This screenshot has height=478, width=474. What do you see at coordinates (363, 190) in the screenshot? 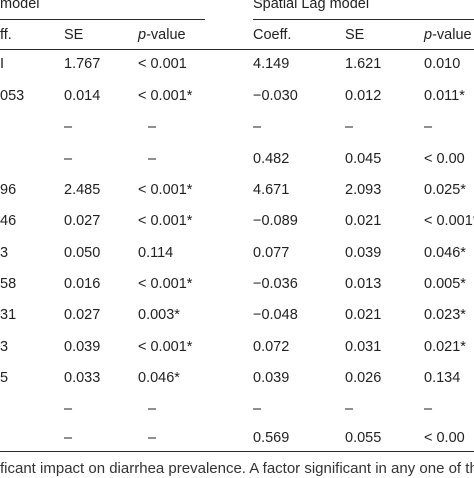
I see `cell-right-se: 2.093` at bounding box center [363, 190].